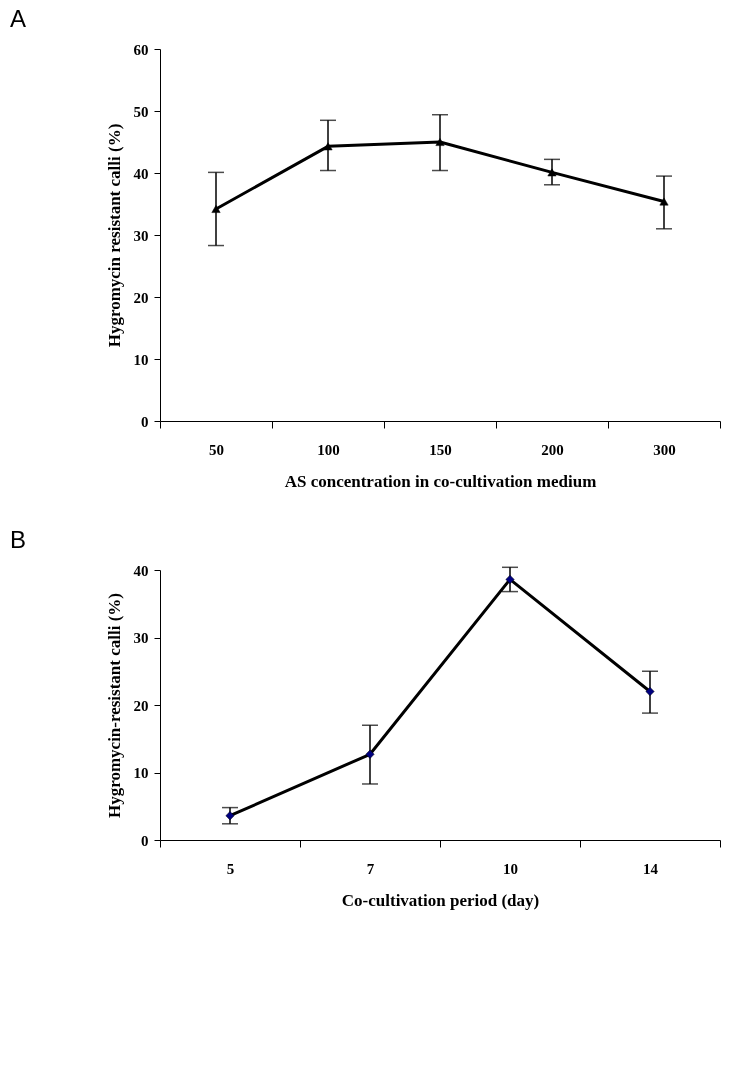 Image resolution: width=756 pixels, height=1081 pixels. I want to click on x-axis-title: Co-cultivation period (day), so click(440, 900).